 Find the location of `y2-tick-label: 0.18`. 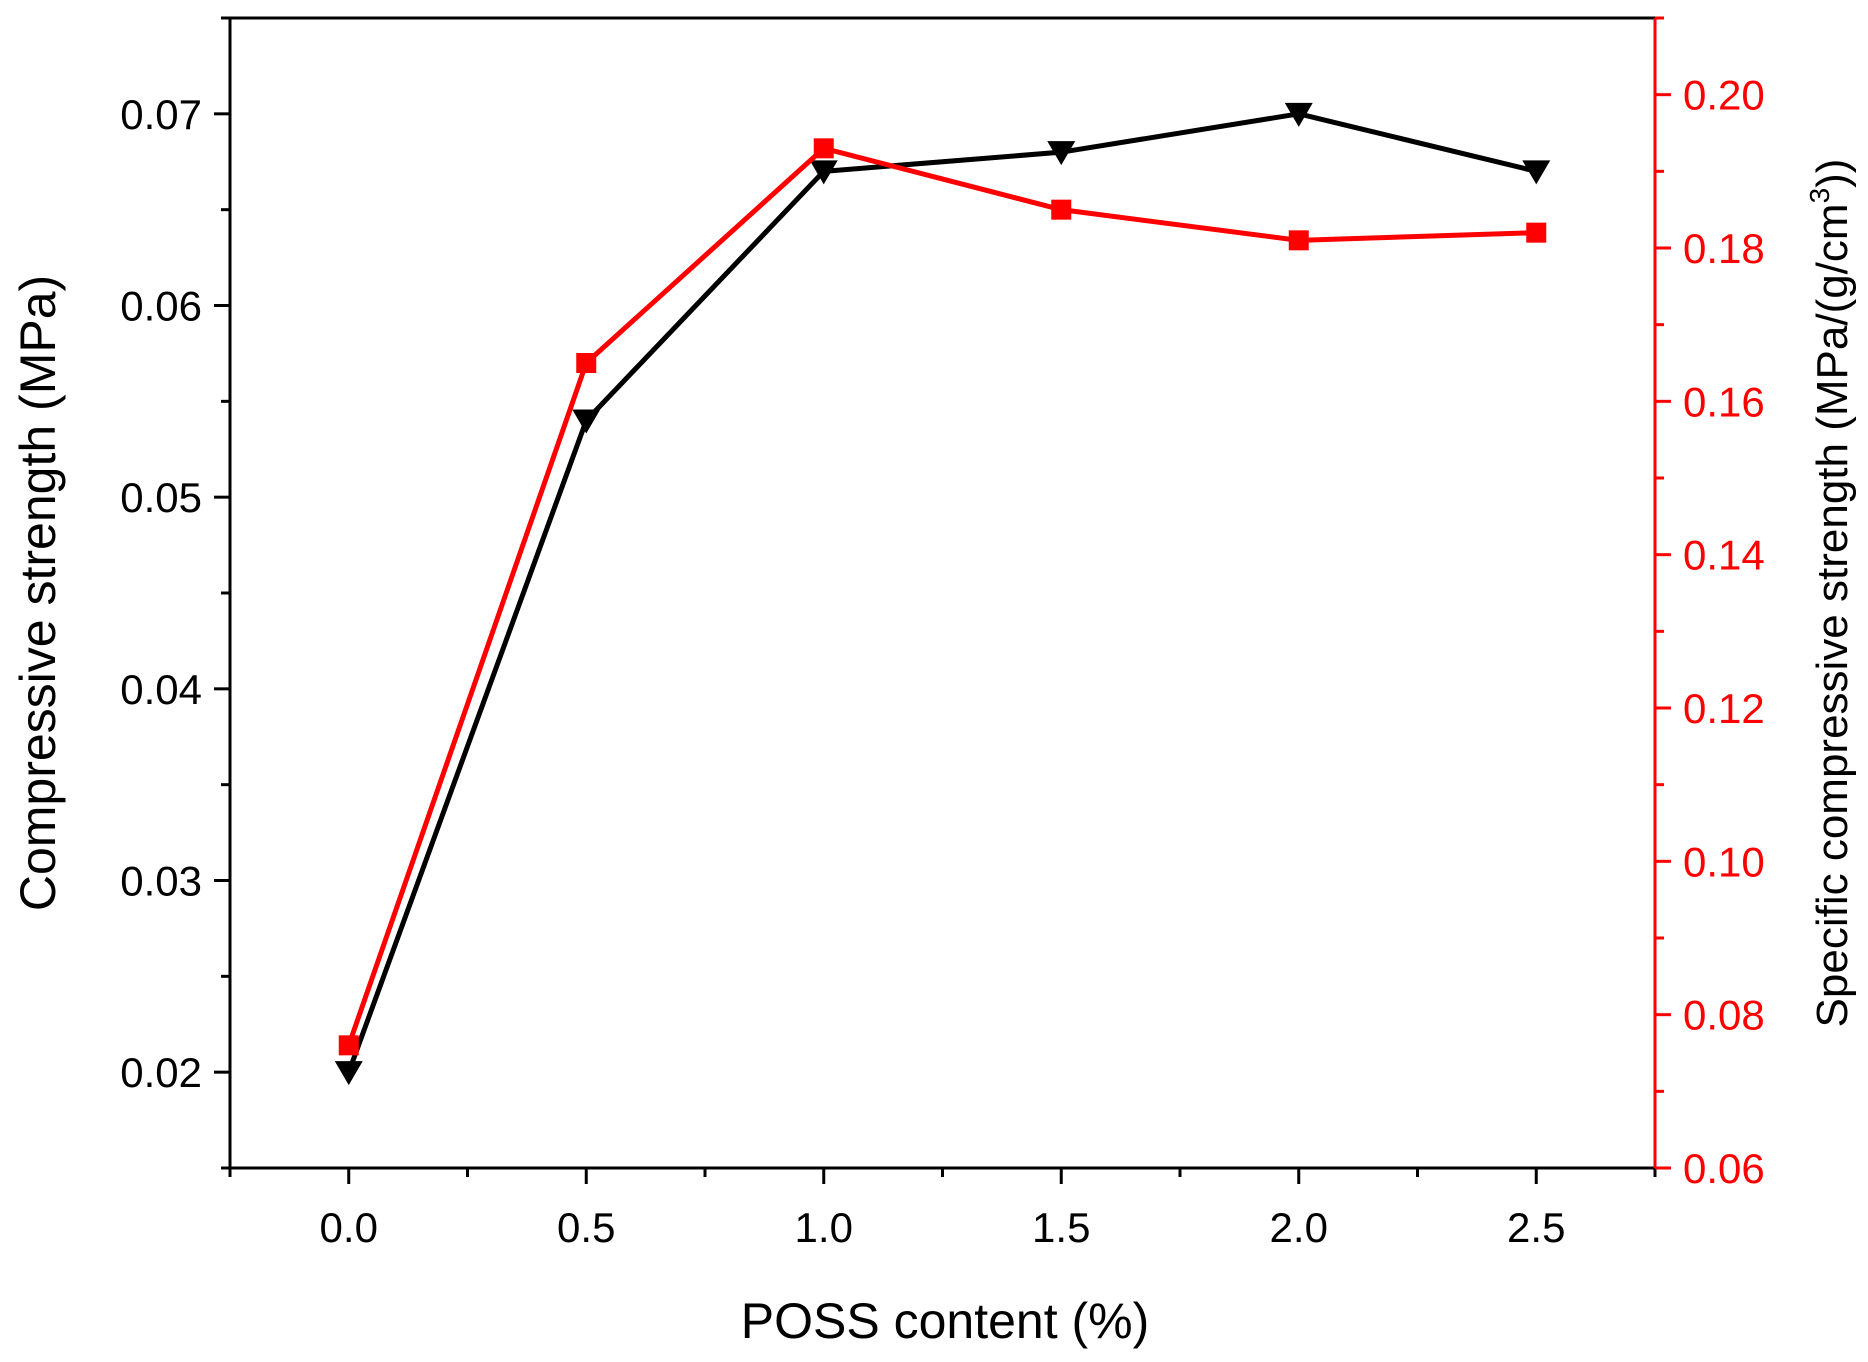

y2-tick-label: 0.18 is located at coordinates (1724, 248).